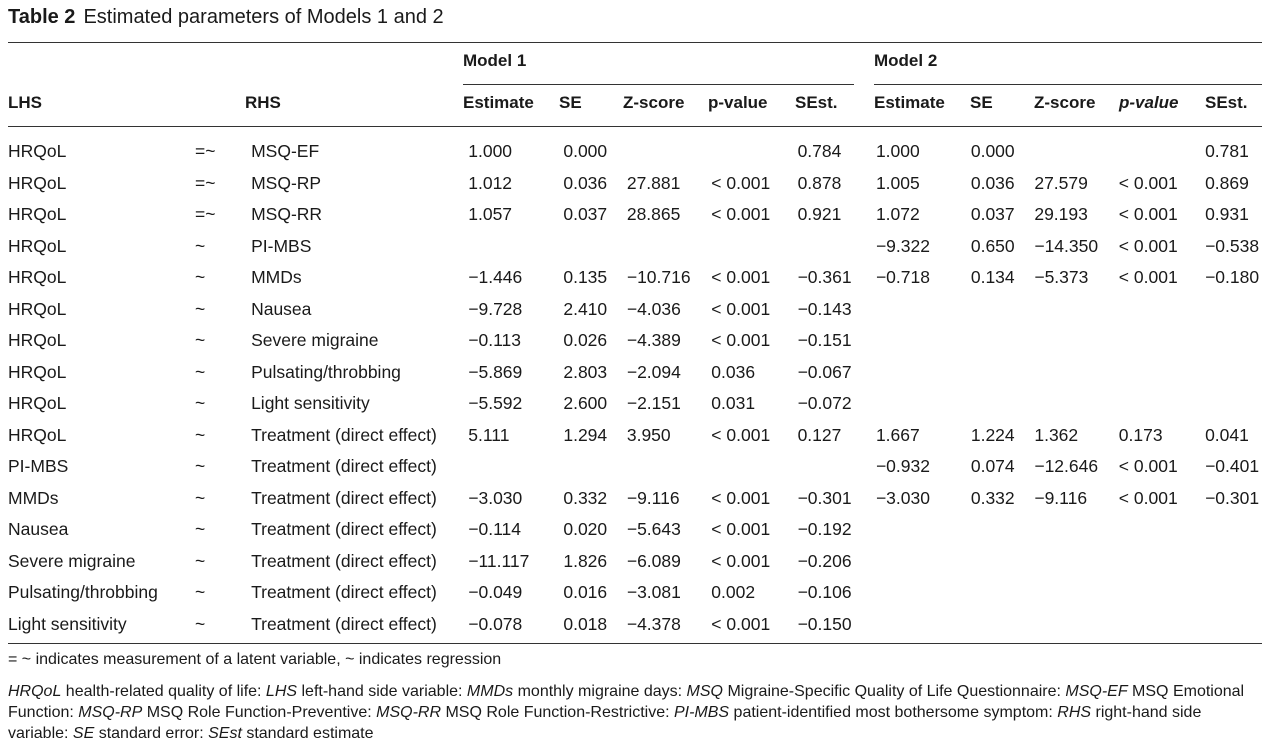 The width and height of the screenshot is (1265, 744). I want to click on table-caption: Estimated parameters of Models 1 and 2, so click(263, 17).